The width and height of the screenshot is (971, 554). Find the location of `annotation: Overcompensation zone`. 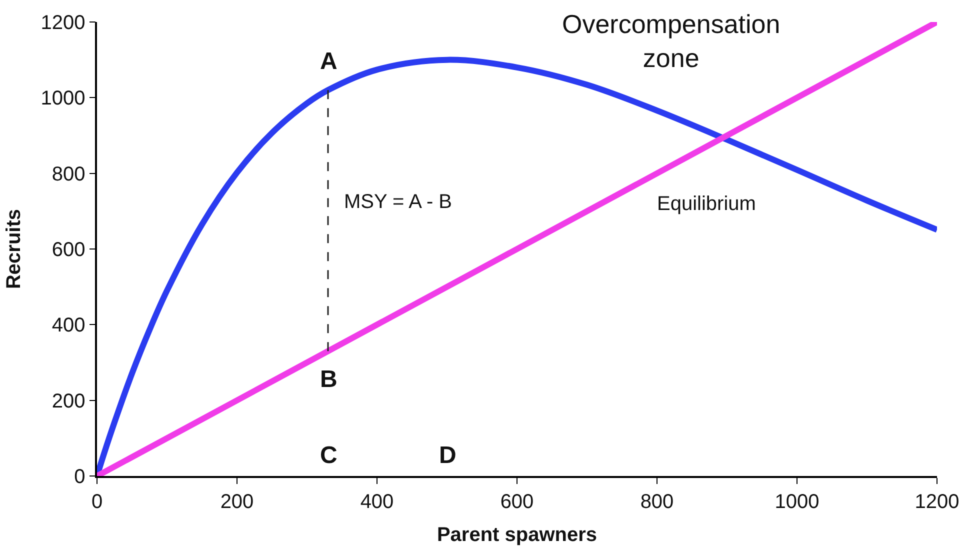

annotation: Overcompensation zone is located at coordinates (671, 41).